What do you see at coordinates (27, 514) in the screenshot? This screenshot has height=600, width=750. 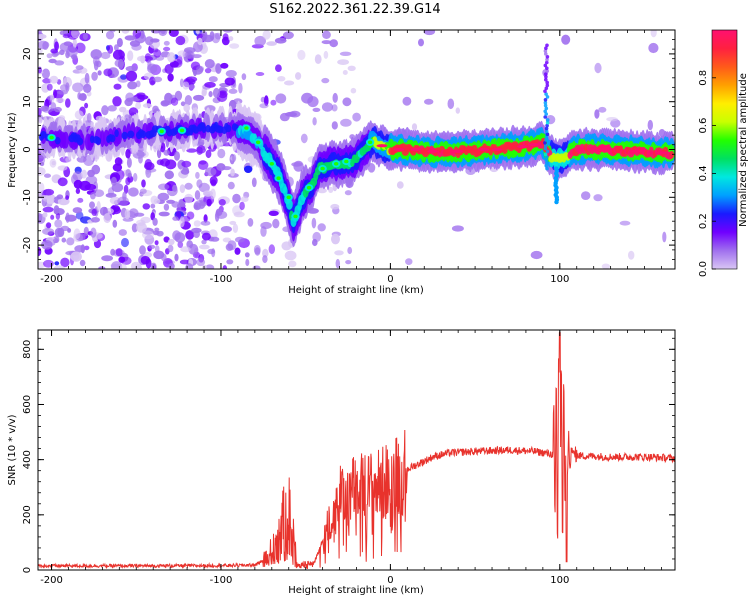 I see `y-tick-label: 200` at bounding box center [27, 514].